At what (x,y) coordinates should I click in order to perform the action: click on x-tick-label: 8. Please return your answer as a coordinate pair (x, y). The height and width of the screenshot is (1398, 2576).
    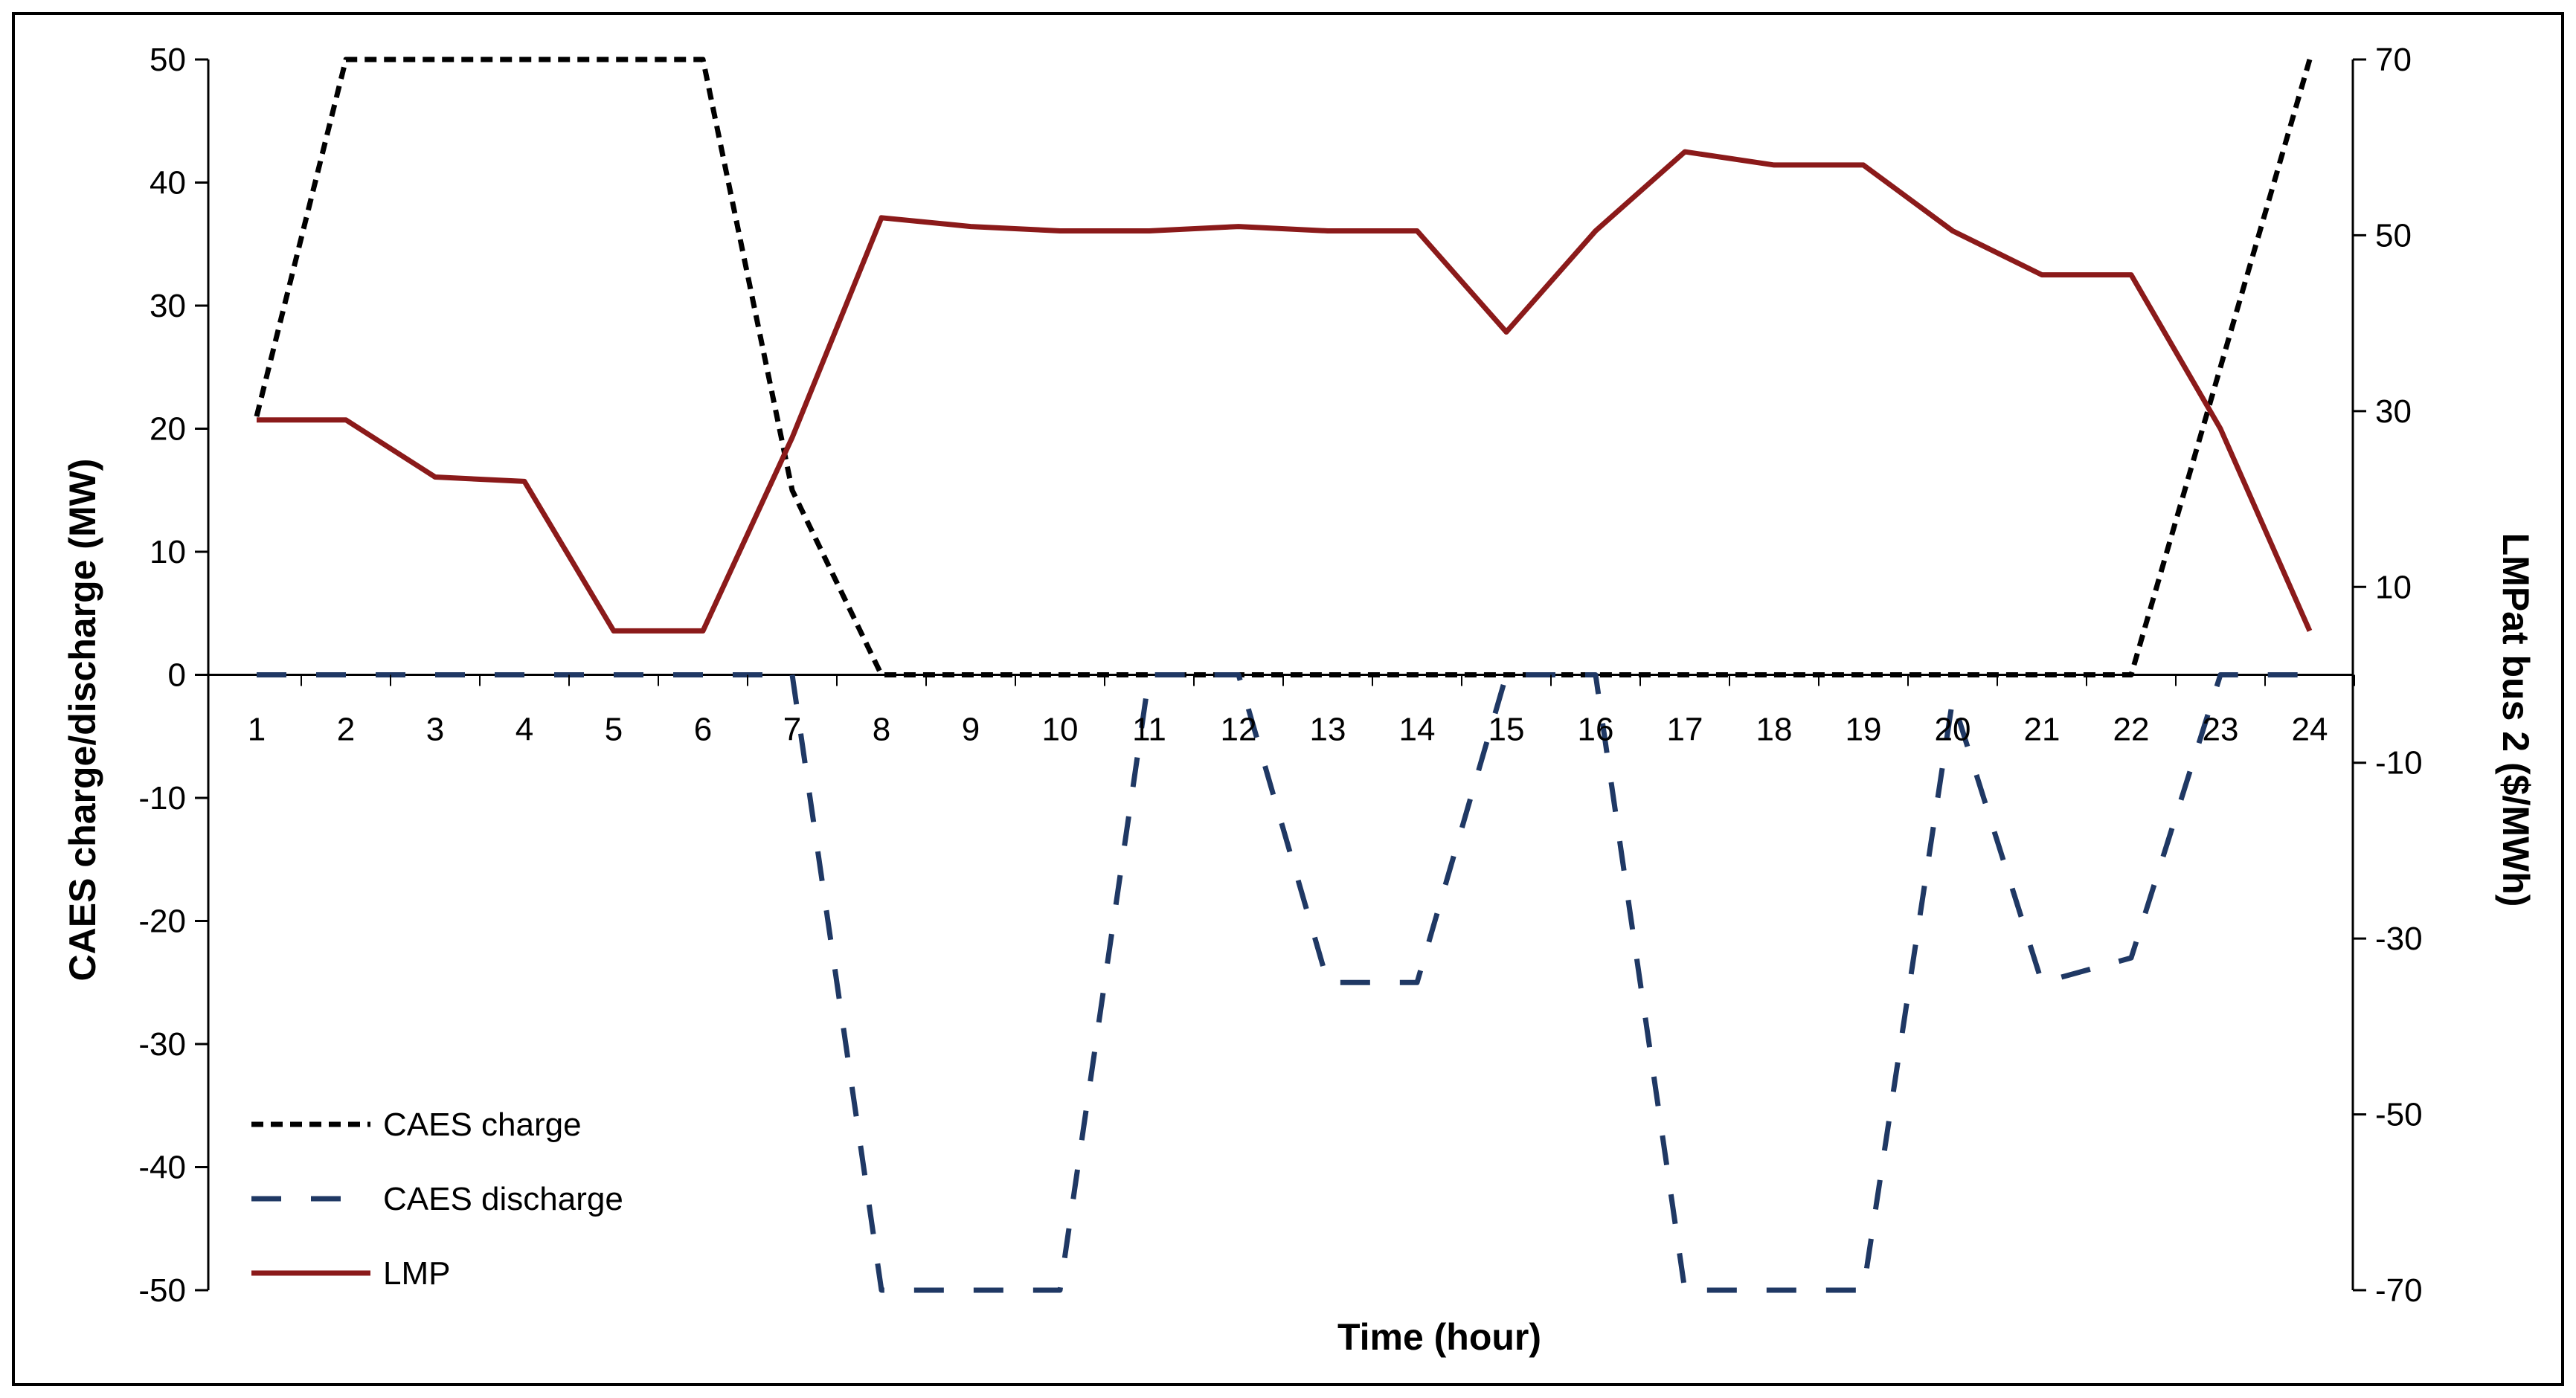
    Looking at the image, I should click on (881, 730).